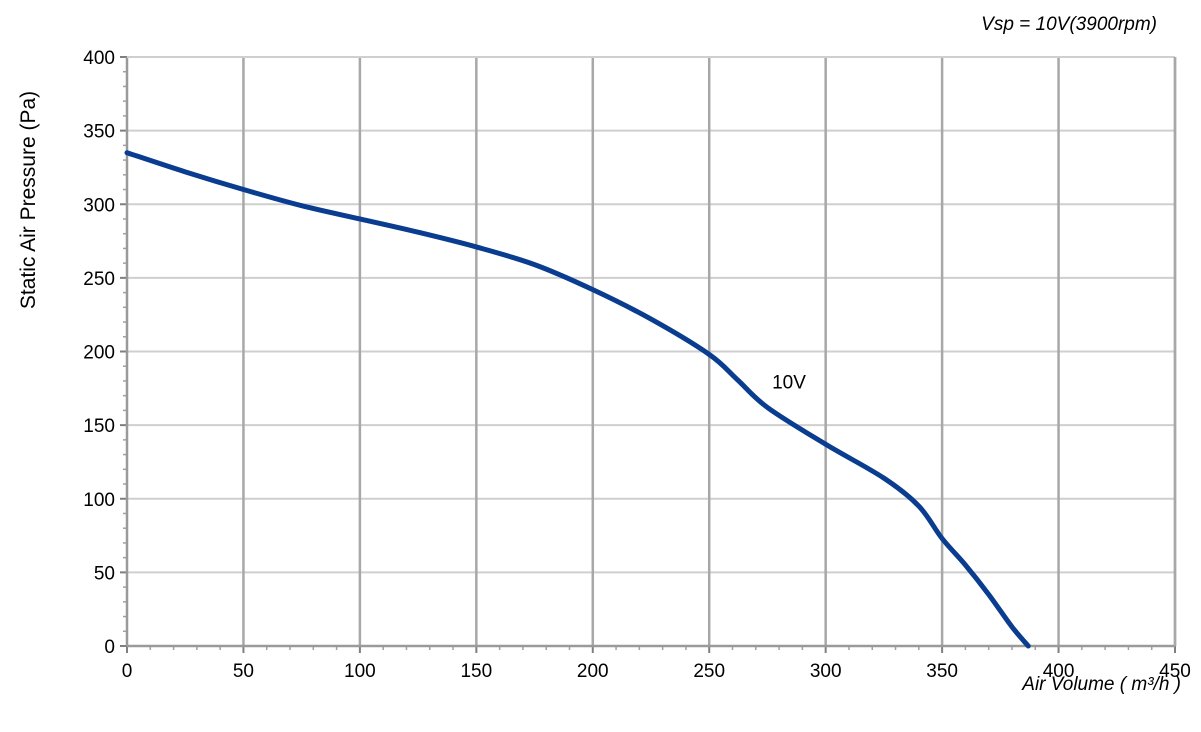 This screenshot has height=732, width=1201. What do you see at coordinates (99, 500) in the screenshot?
I see `y-tick-label: 100` at bounding box center [99, 500].